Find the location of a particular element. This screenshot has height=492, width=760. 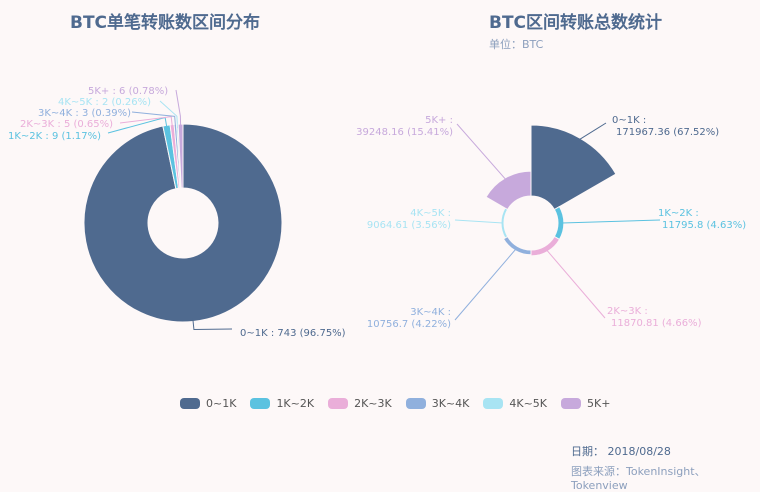

chart1-slice-5K+ is located at coordinates (180, 156).